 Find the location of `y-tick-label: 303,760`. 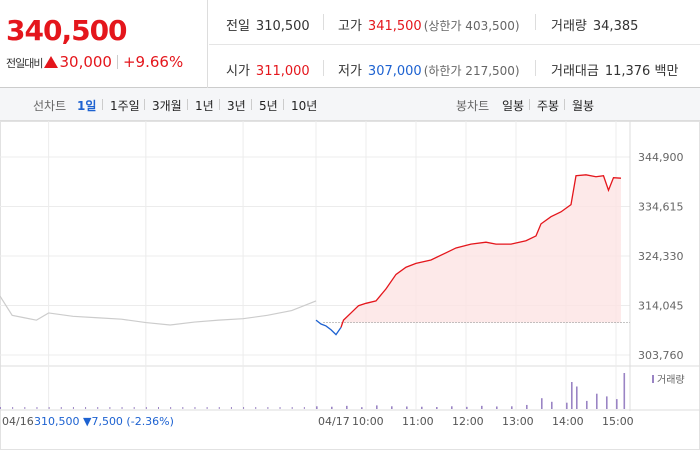

y-tick-label: 303,760 is located at coordinates (661, 355).